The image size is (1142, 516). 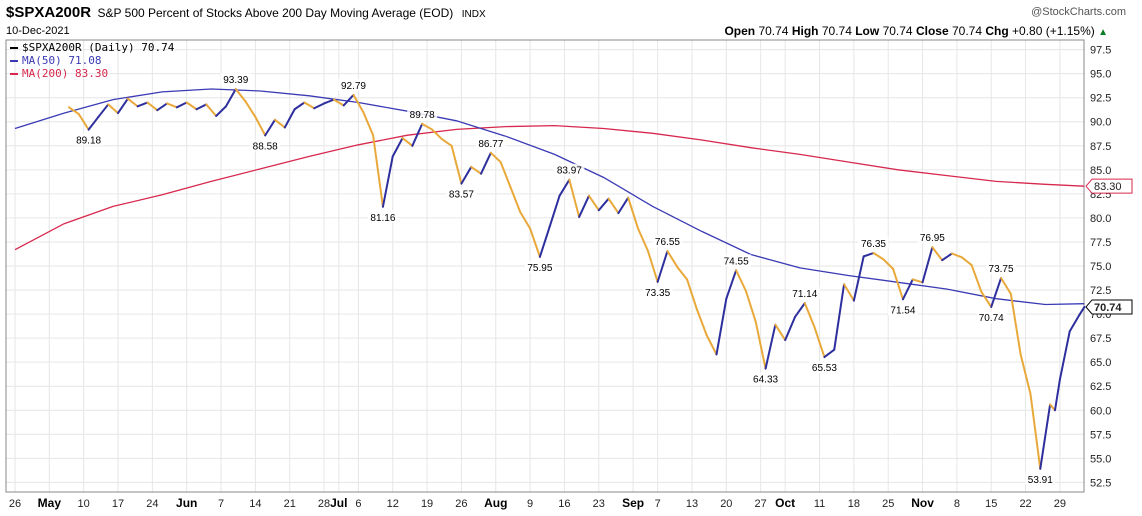 I want to click on x-tick-label: 19, so click(x=427, y=504).